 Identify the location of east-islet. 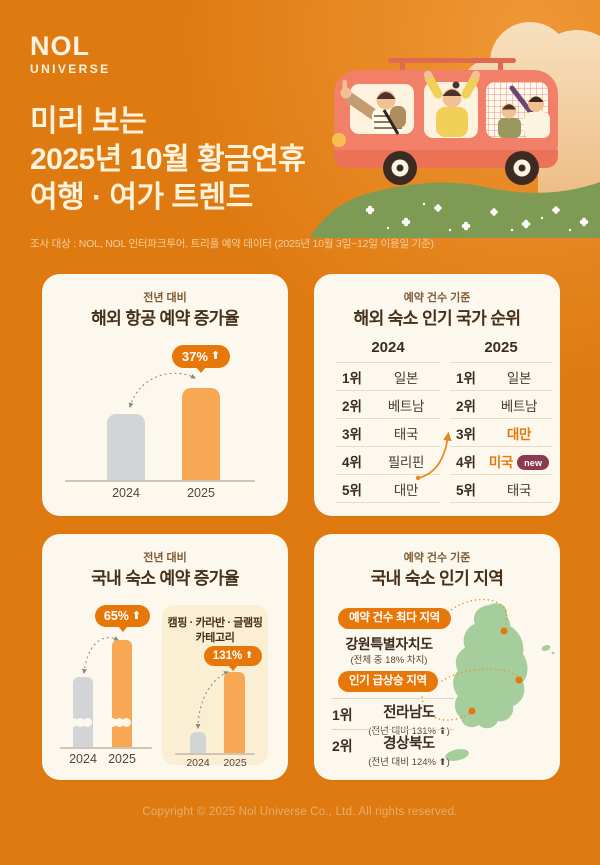
(546, 648).